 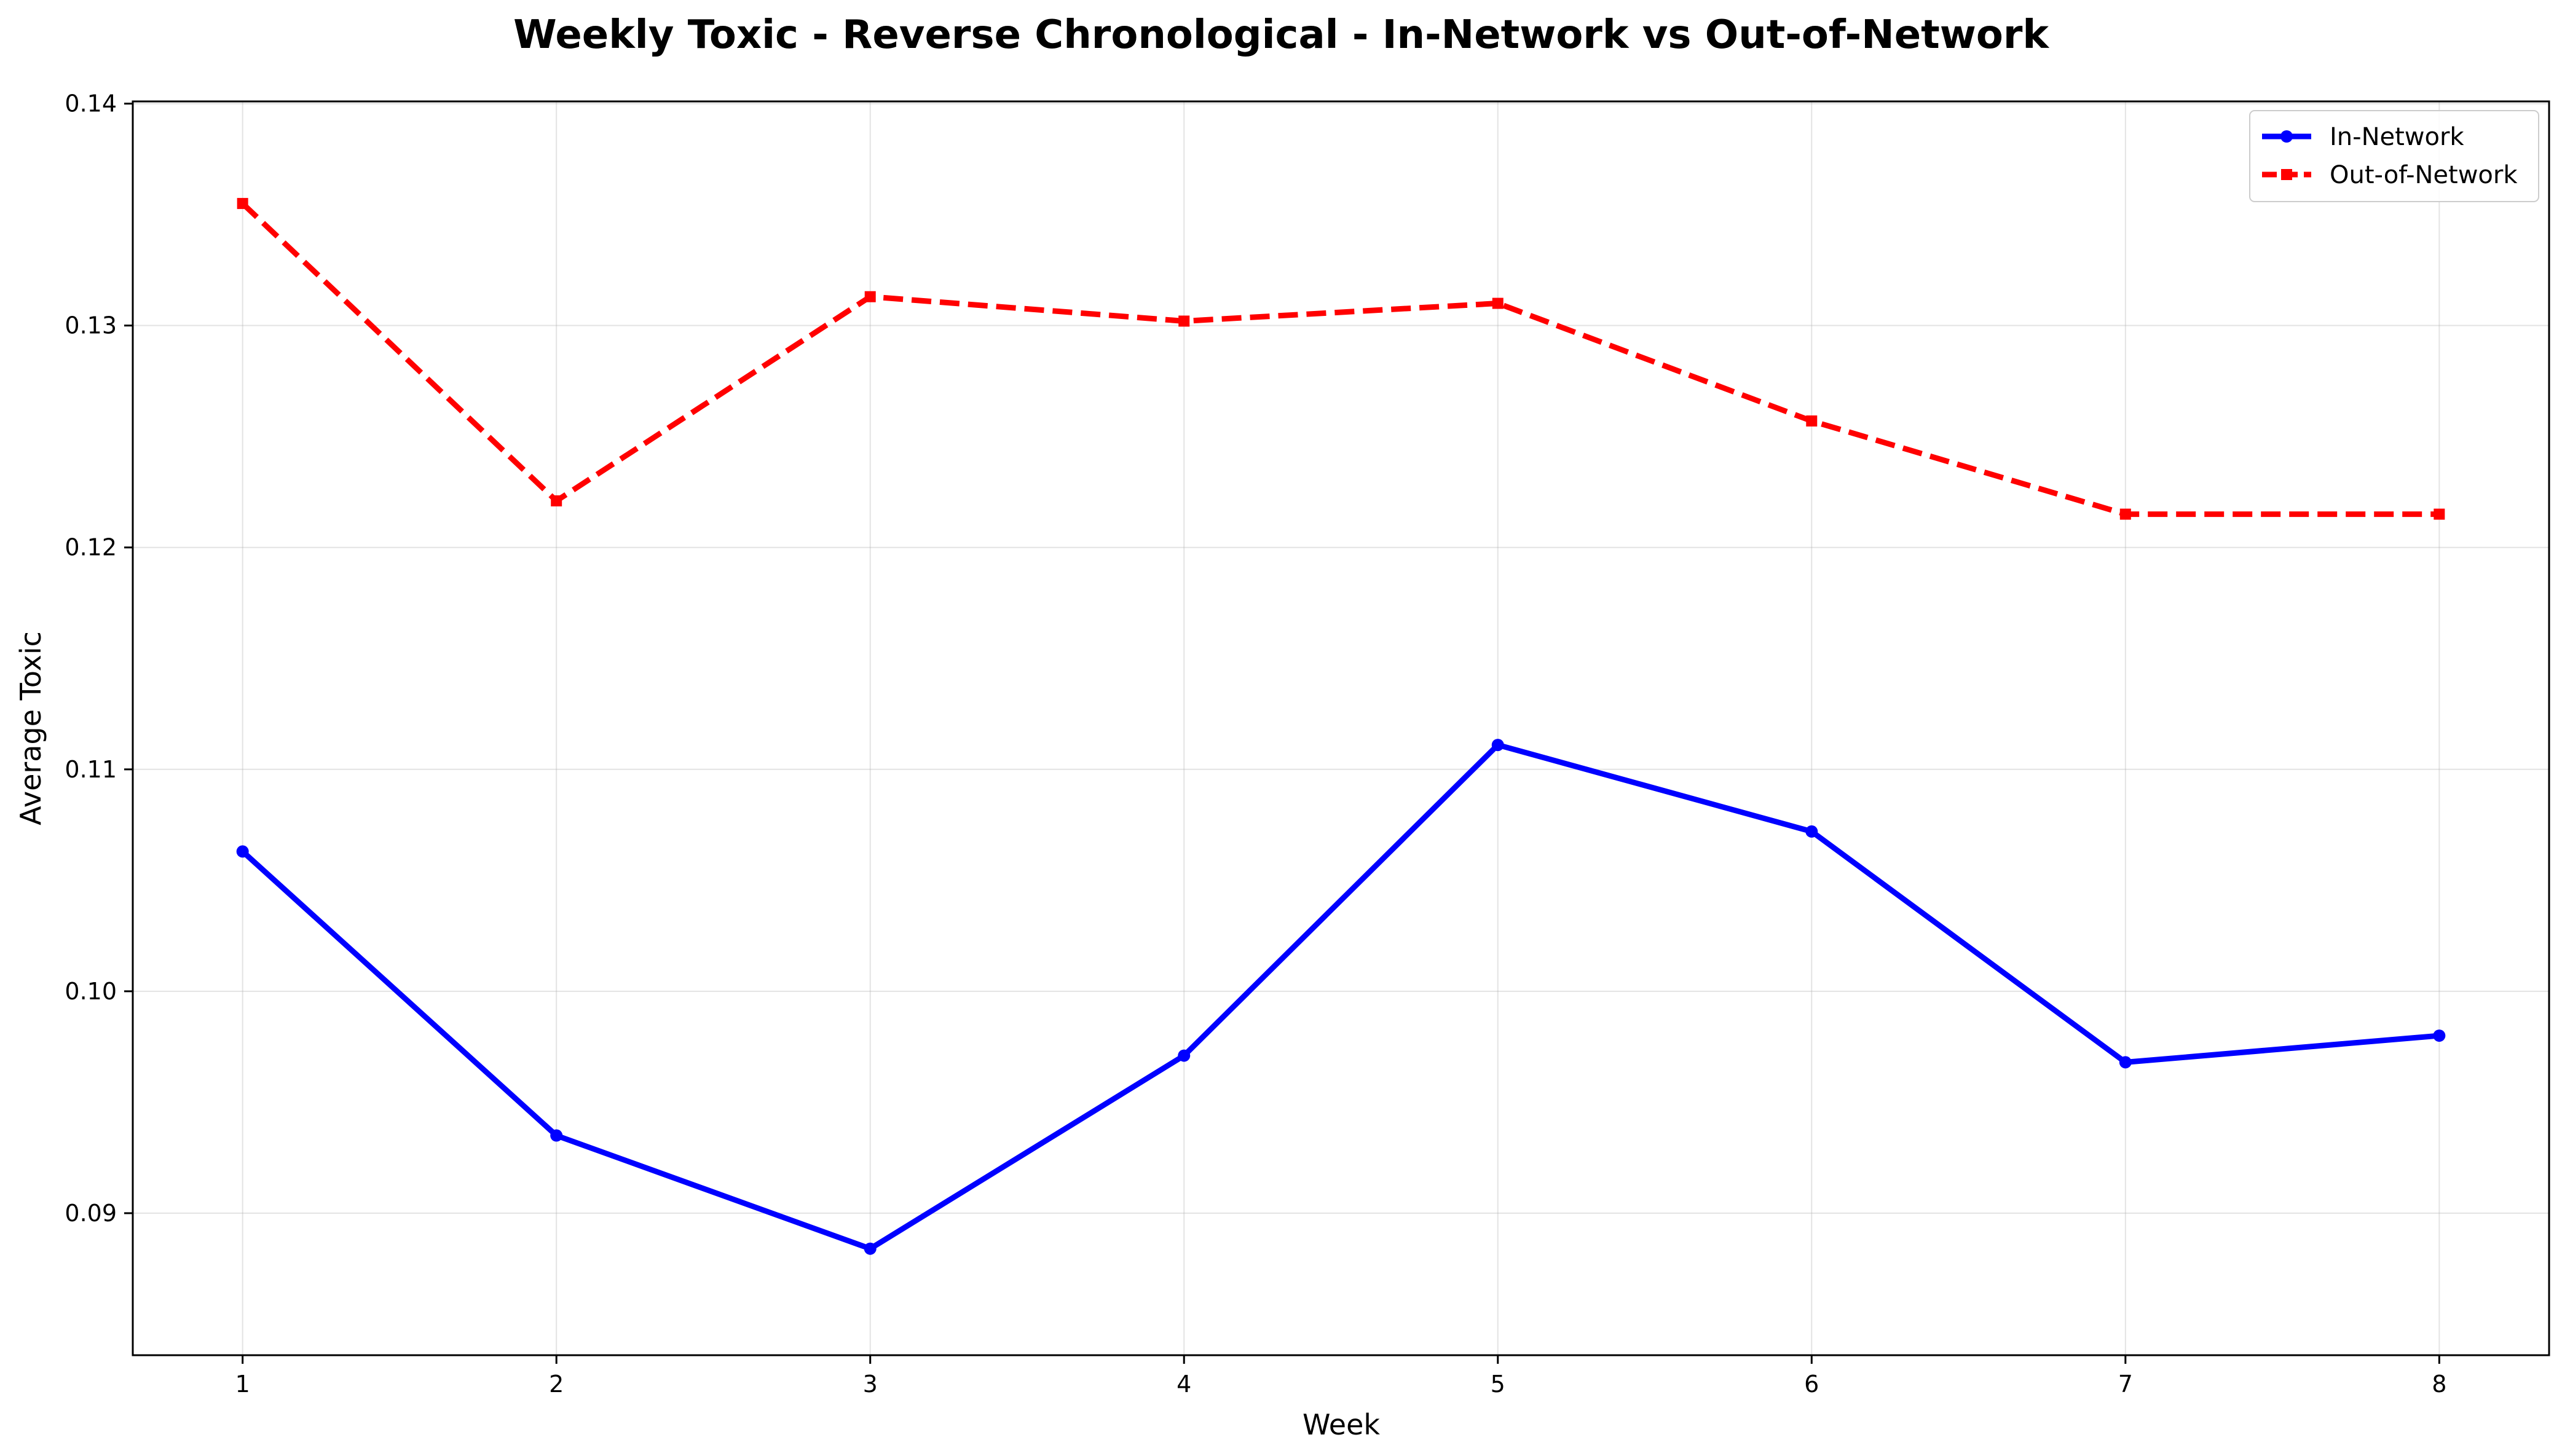 What do you see at coordinates (2424, 175) in the screenshot?
I see `legend-label: Out-of-Network` at bounding box center [2424, 175].